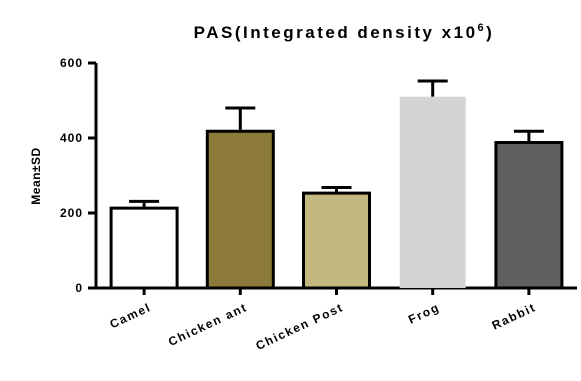 The image size is (581, 381). Describe the element at coordinates (71, 213) in the screenshot. I see `y-tick-label: 200` at that location.